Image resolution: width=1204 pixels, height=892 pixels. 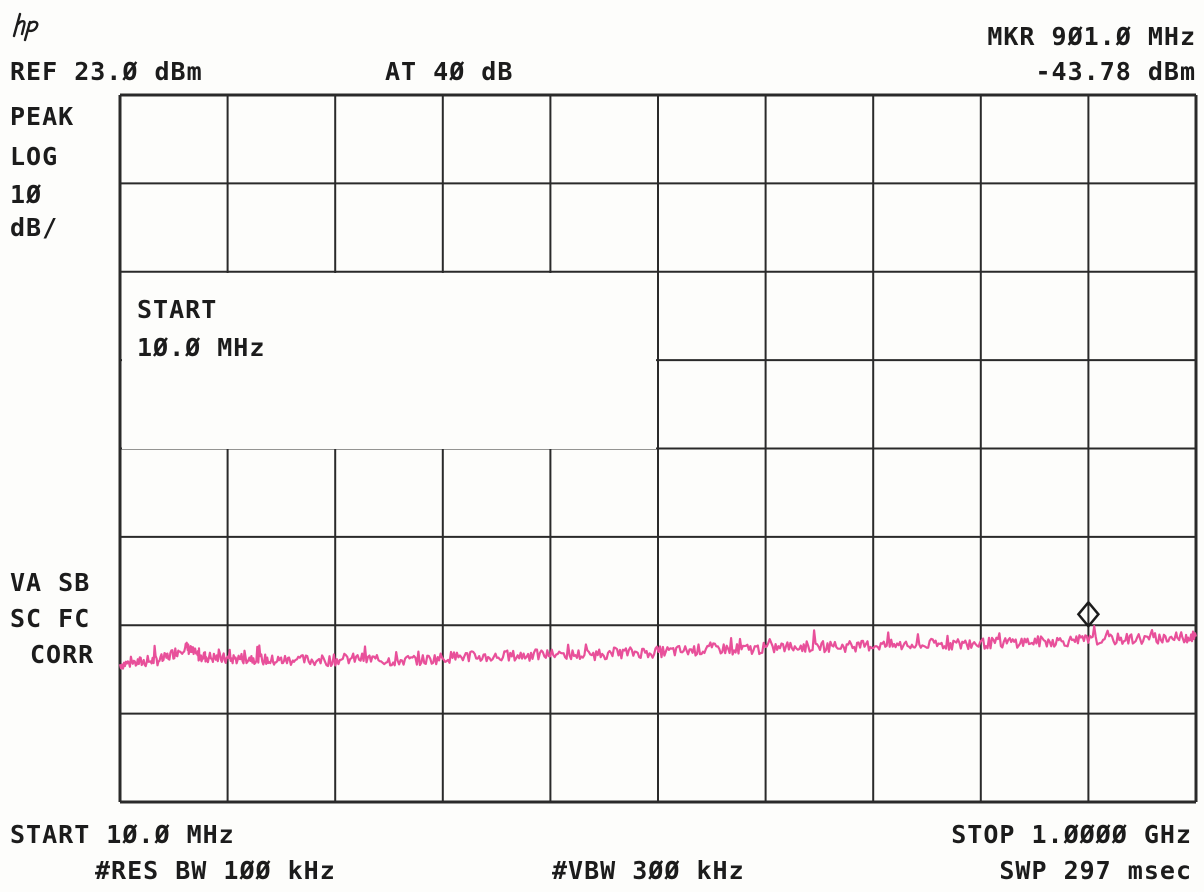 I want to click on start-box-value: 1Ø.Ø MHz, so click(x=201, y=347).